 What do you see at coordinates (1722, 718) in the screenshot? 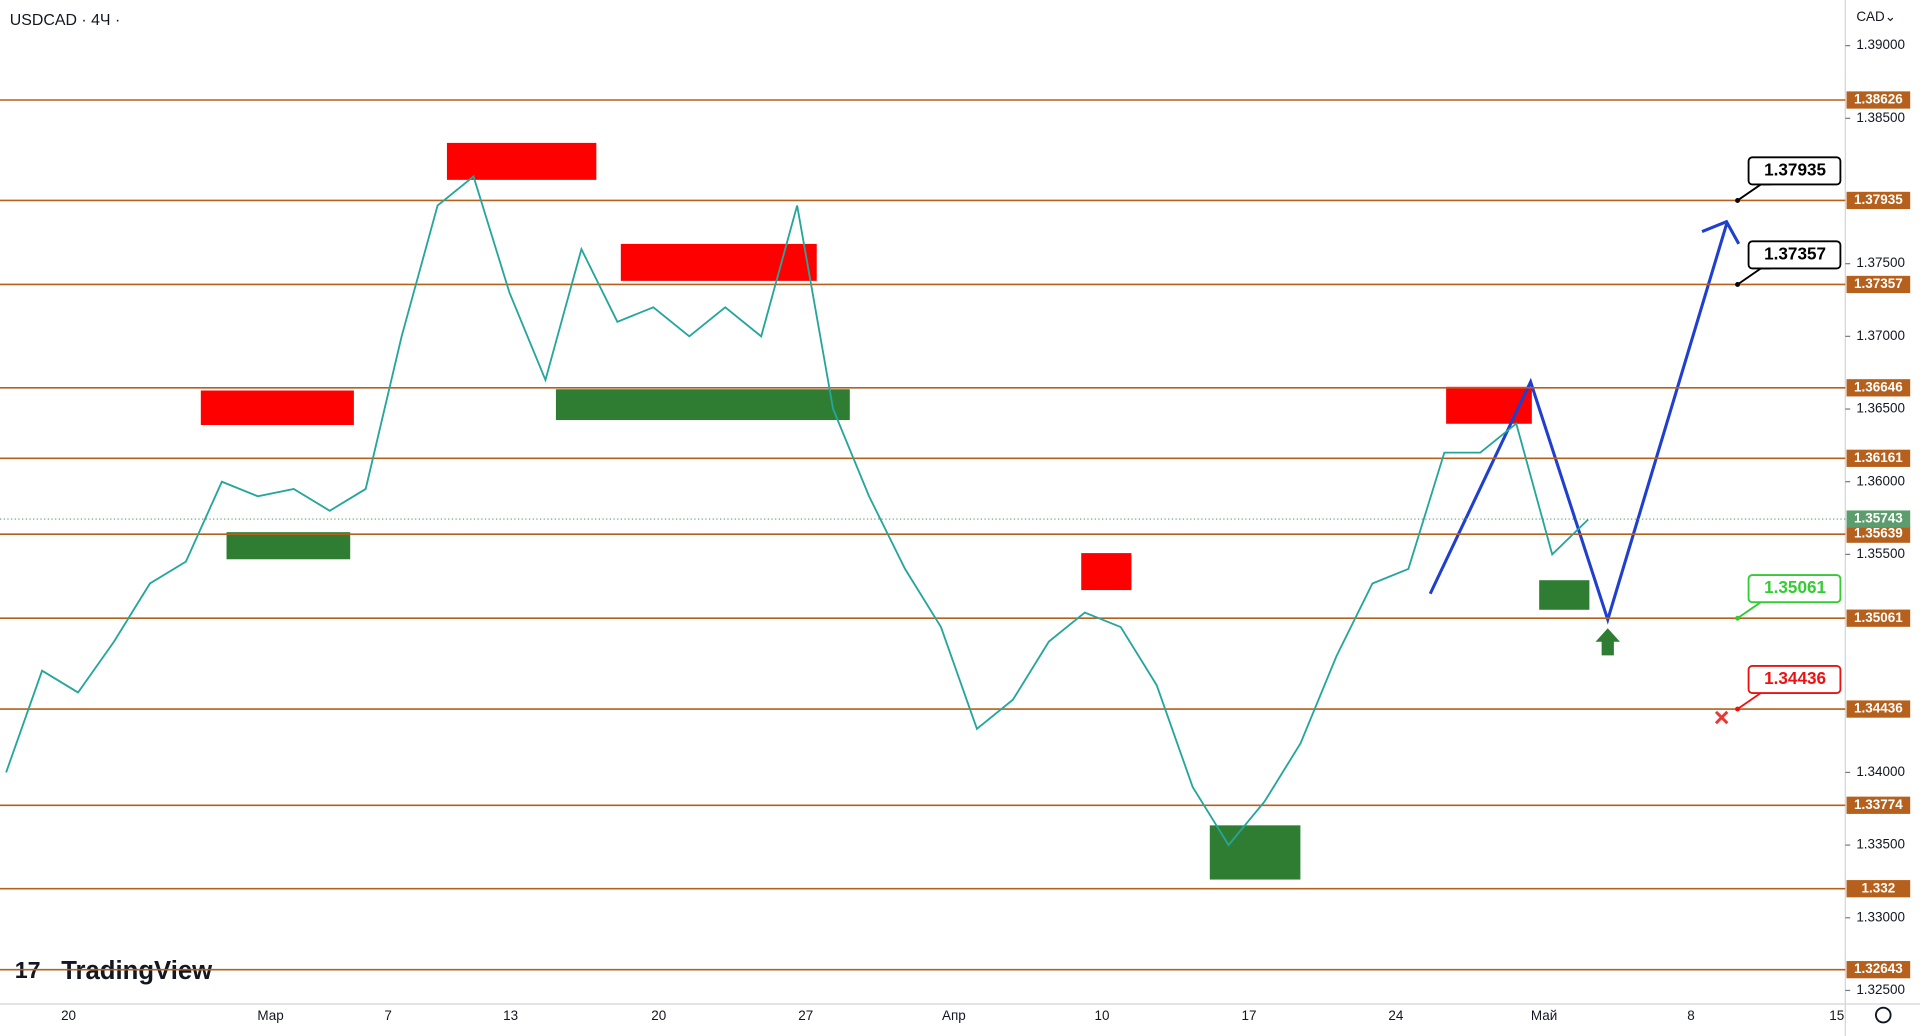
I see `stop-mark: ×` at bounding box center [1722, 718].